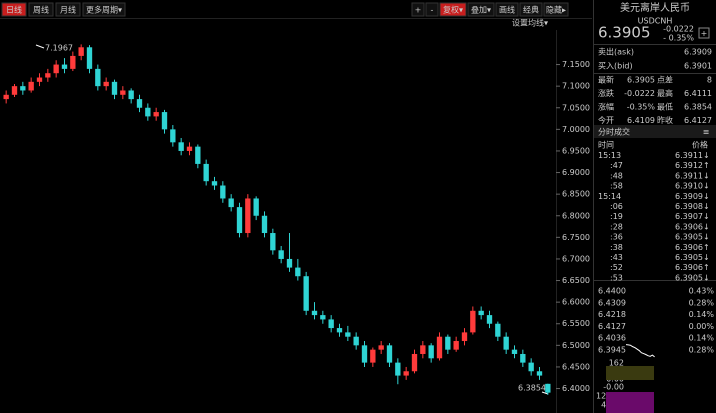 This screenshot has height=413, width=716. What do you see at coordinates (616, 206) in the screenshot?
I see `trade-time: :06` at bounding box center [616, 206].